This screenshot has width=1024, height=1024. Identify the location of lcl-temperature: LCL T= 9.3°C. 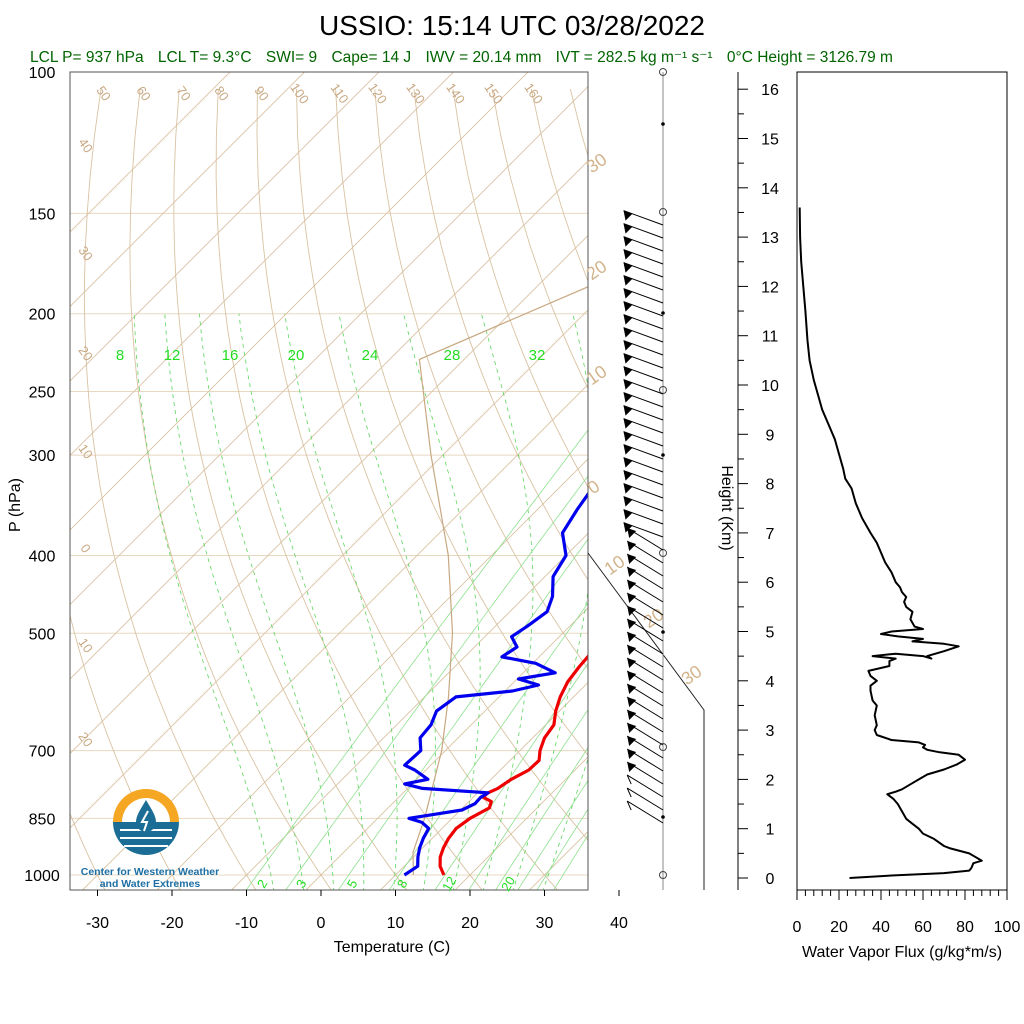
(204, 57).